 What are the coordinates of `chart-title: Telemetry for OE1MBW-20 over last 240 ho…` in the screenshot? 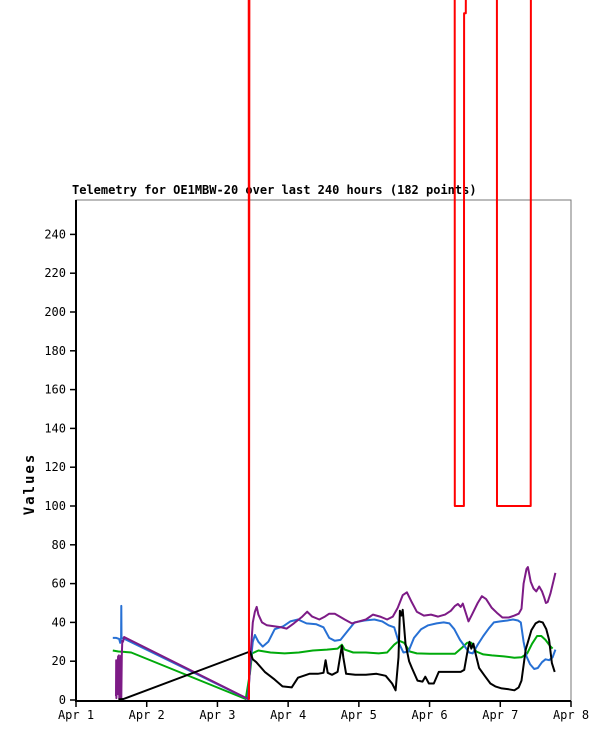 It's located at (274, 190).